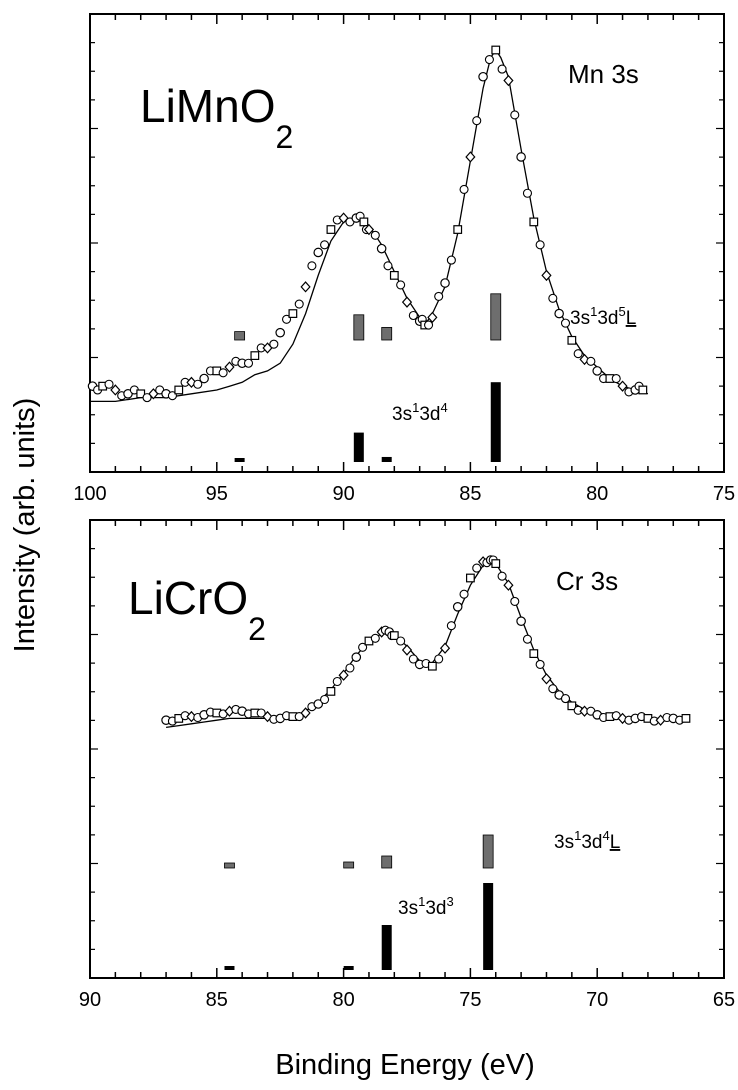  Describe the element at coordinates (426, 642) in the screenshot. I see `bottom-curves` at that location.